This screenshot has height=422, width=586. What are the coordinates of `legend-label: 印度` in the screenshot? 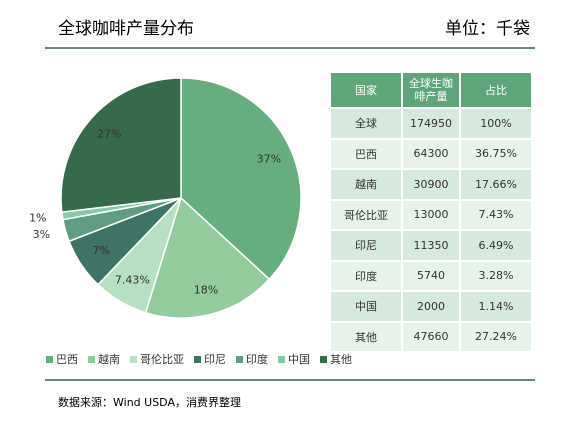 It's located at (257, 359).